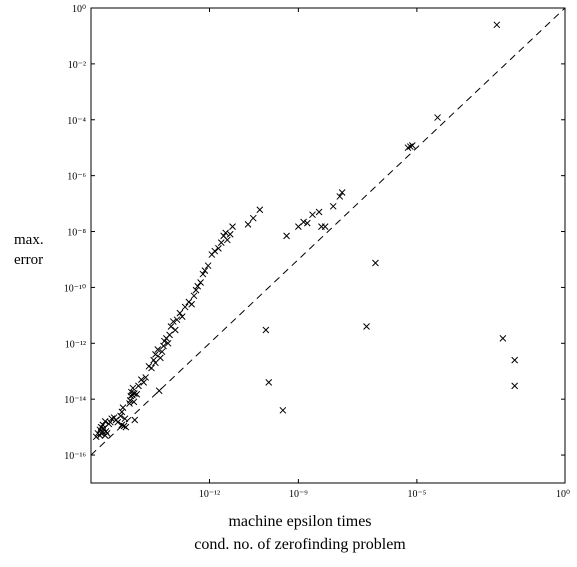  I want to click on y-axis-label-line1: max., so click(29, 240).